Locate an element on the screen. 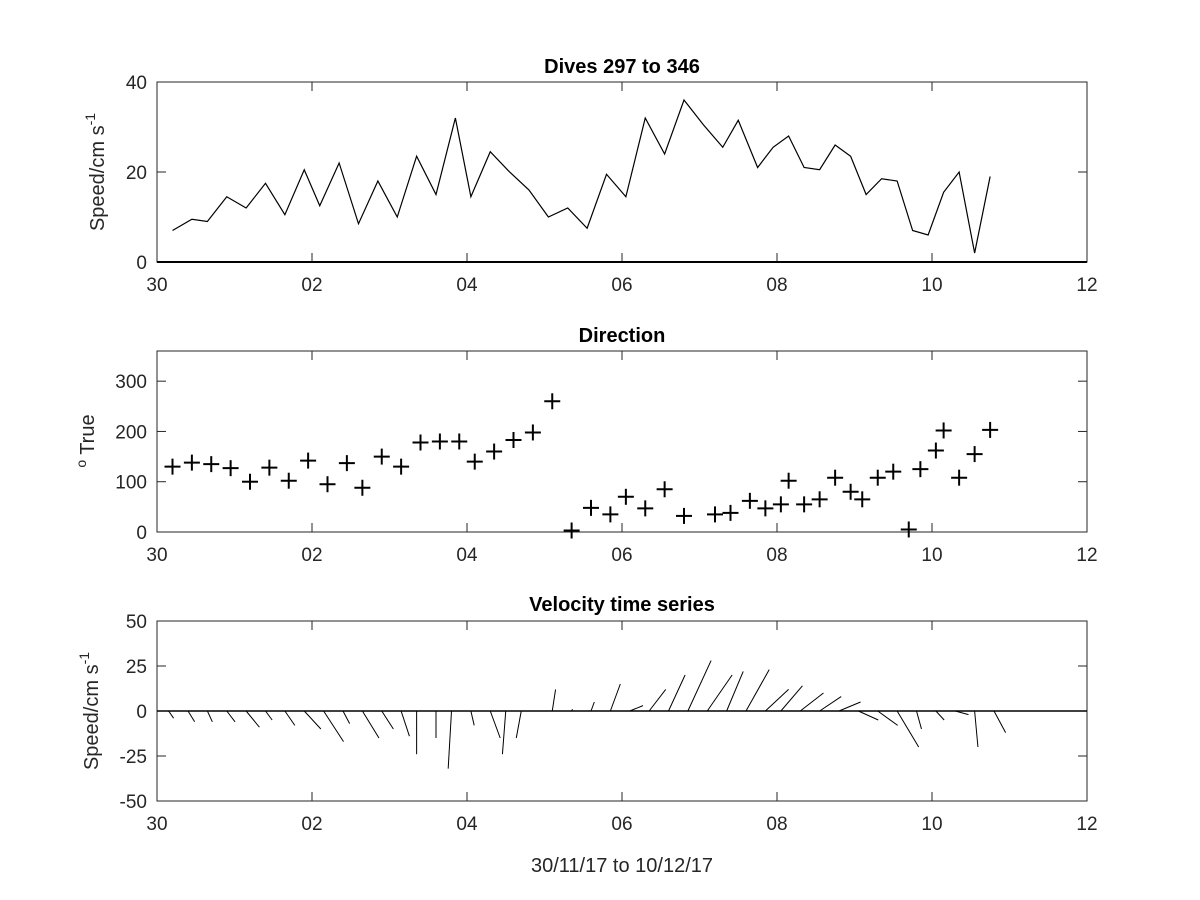 The image size is (1200, 900). direction-ylabel: oTrue is located at coordinates (86, 440).